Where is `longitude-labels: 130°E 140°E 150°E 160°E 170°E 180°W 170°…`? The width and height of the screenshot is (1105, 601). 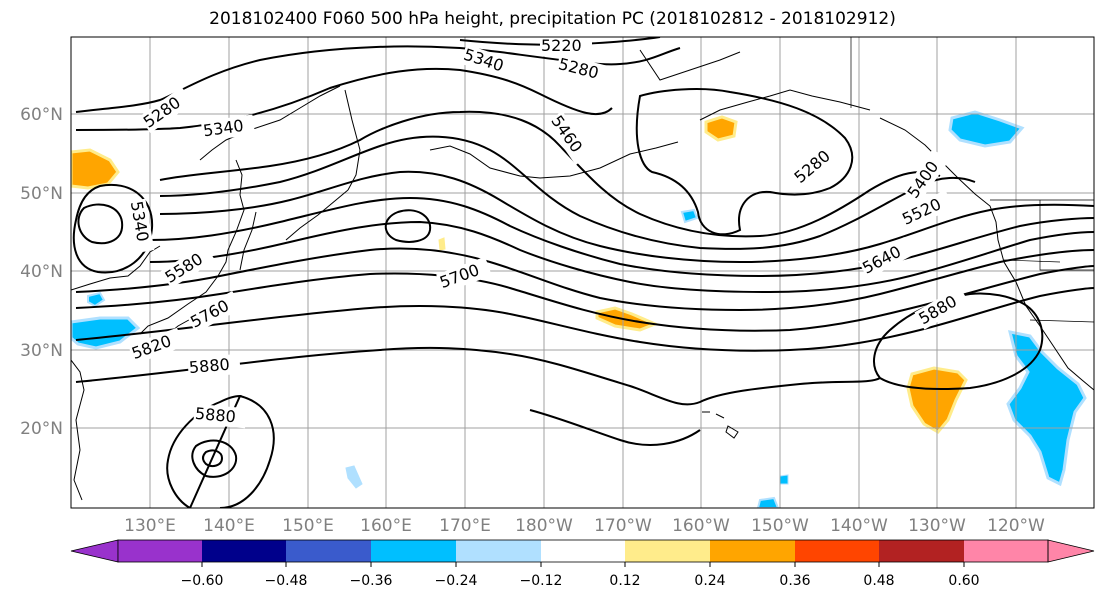
longitude-labels: 130°E 140°E 150°E 160°E 170°E 180°W 170°… is located at coordinates (584, 526).